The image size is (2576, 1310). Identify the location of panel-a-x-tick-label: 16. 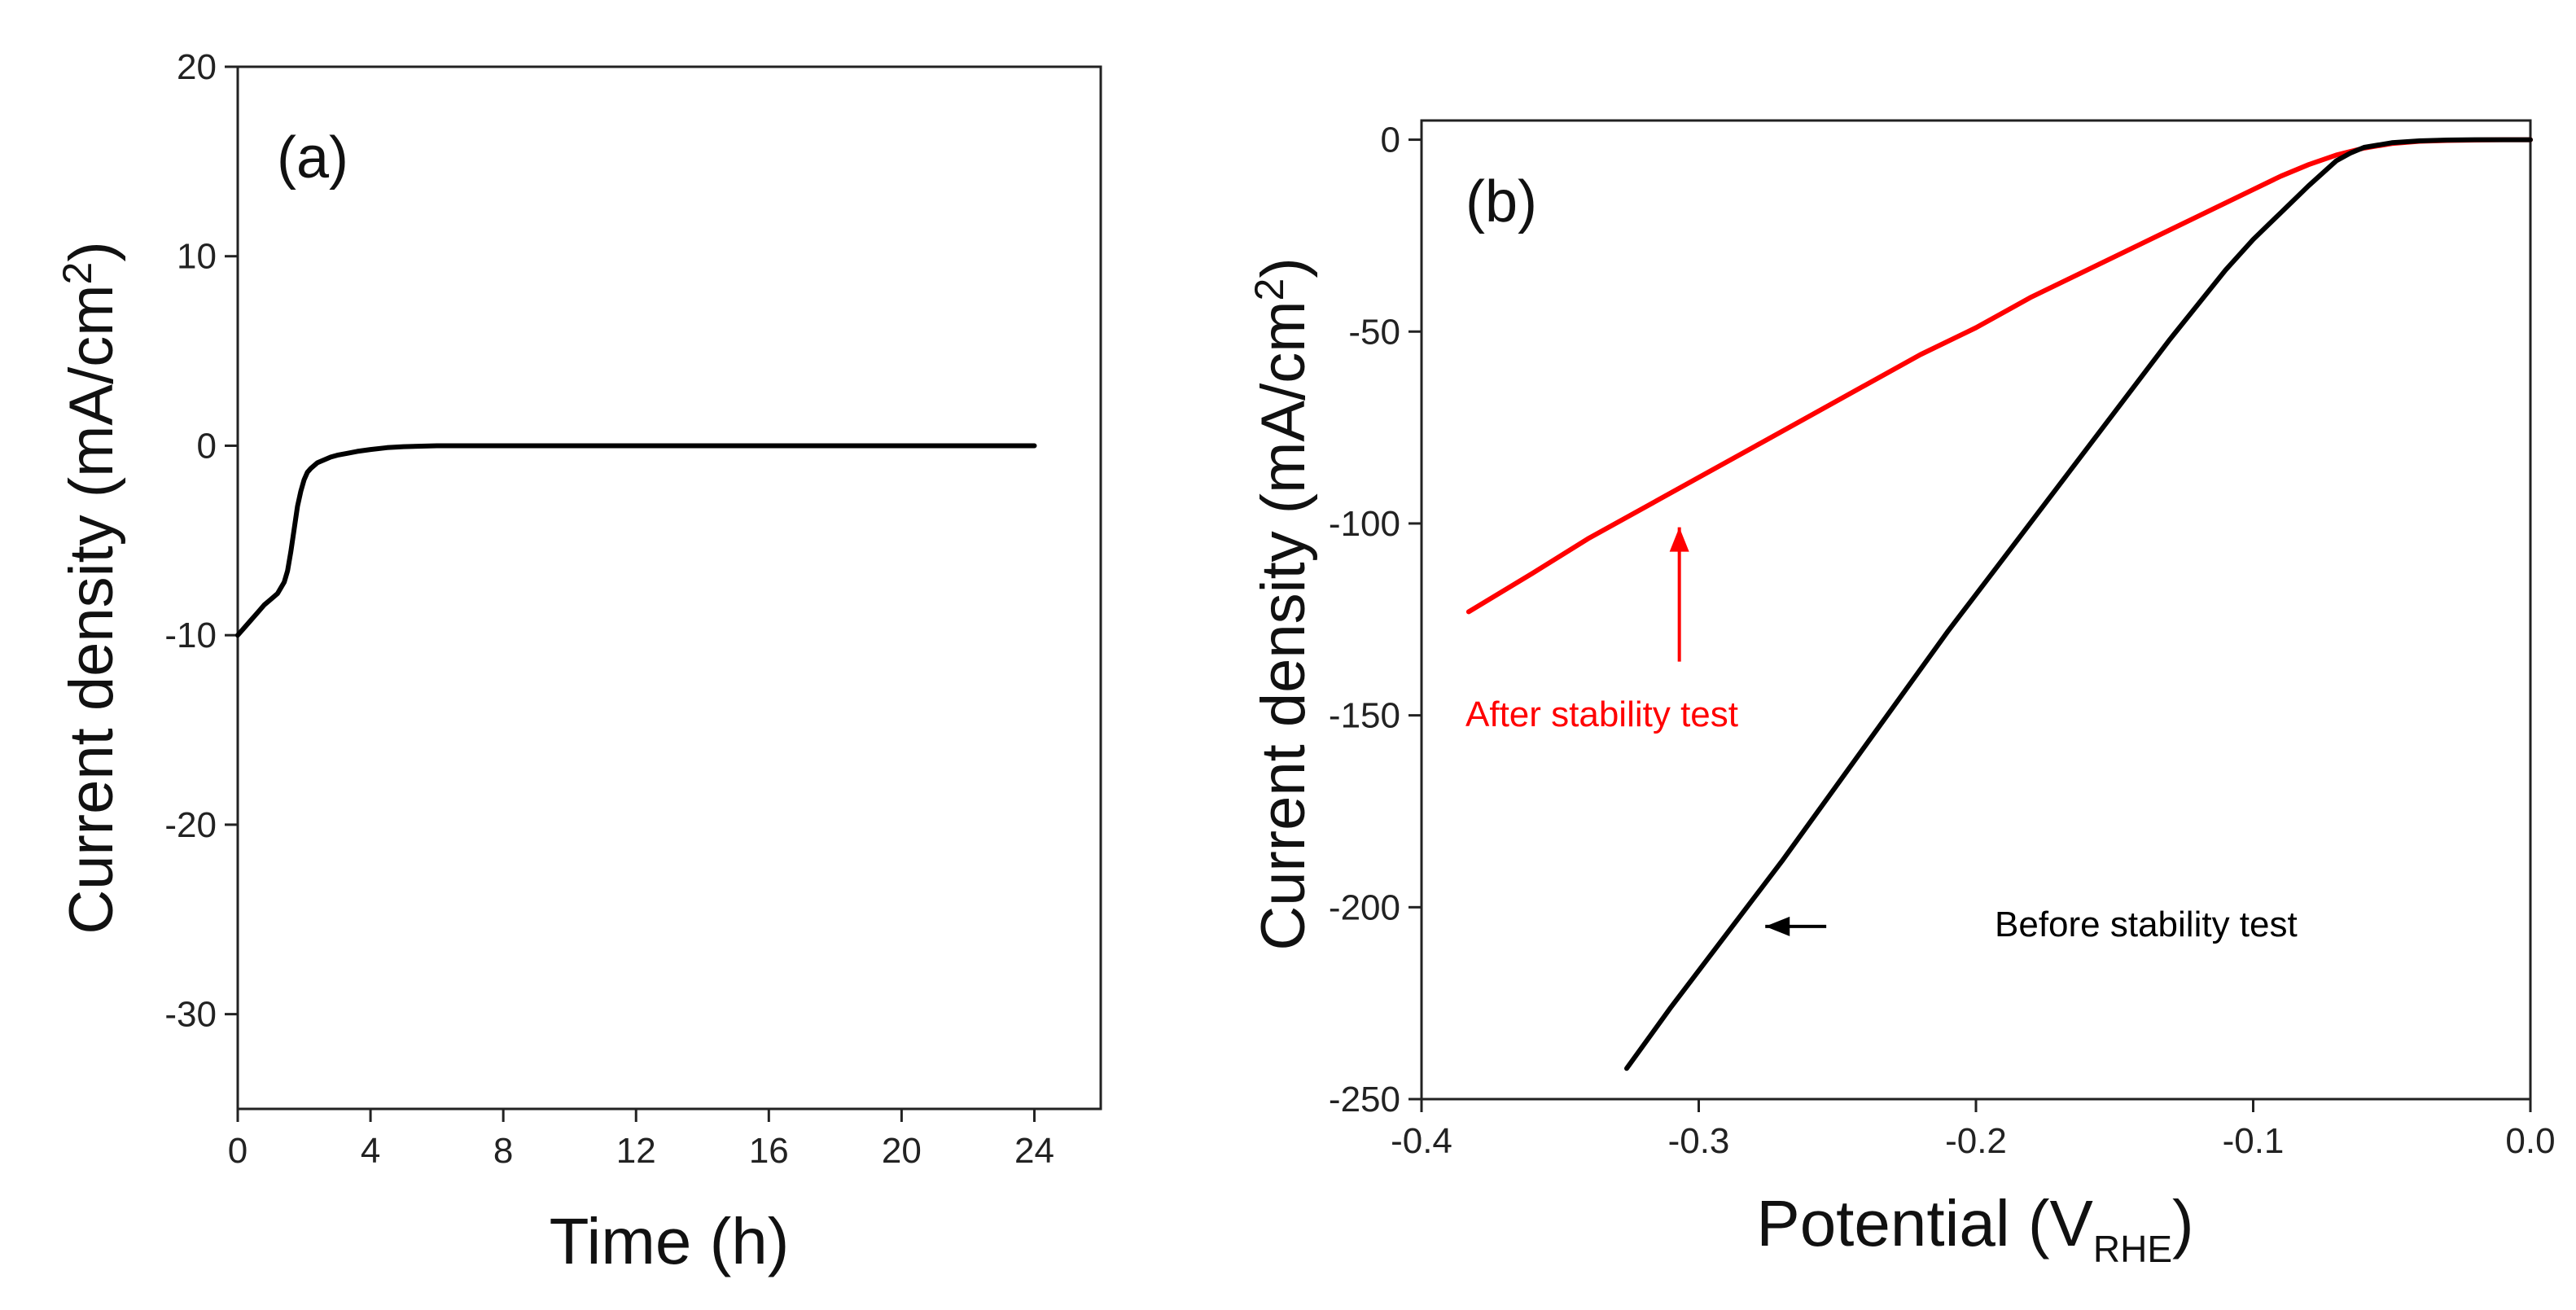
(769, 1151).